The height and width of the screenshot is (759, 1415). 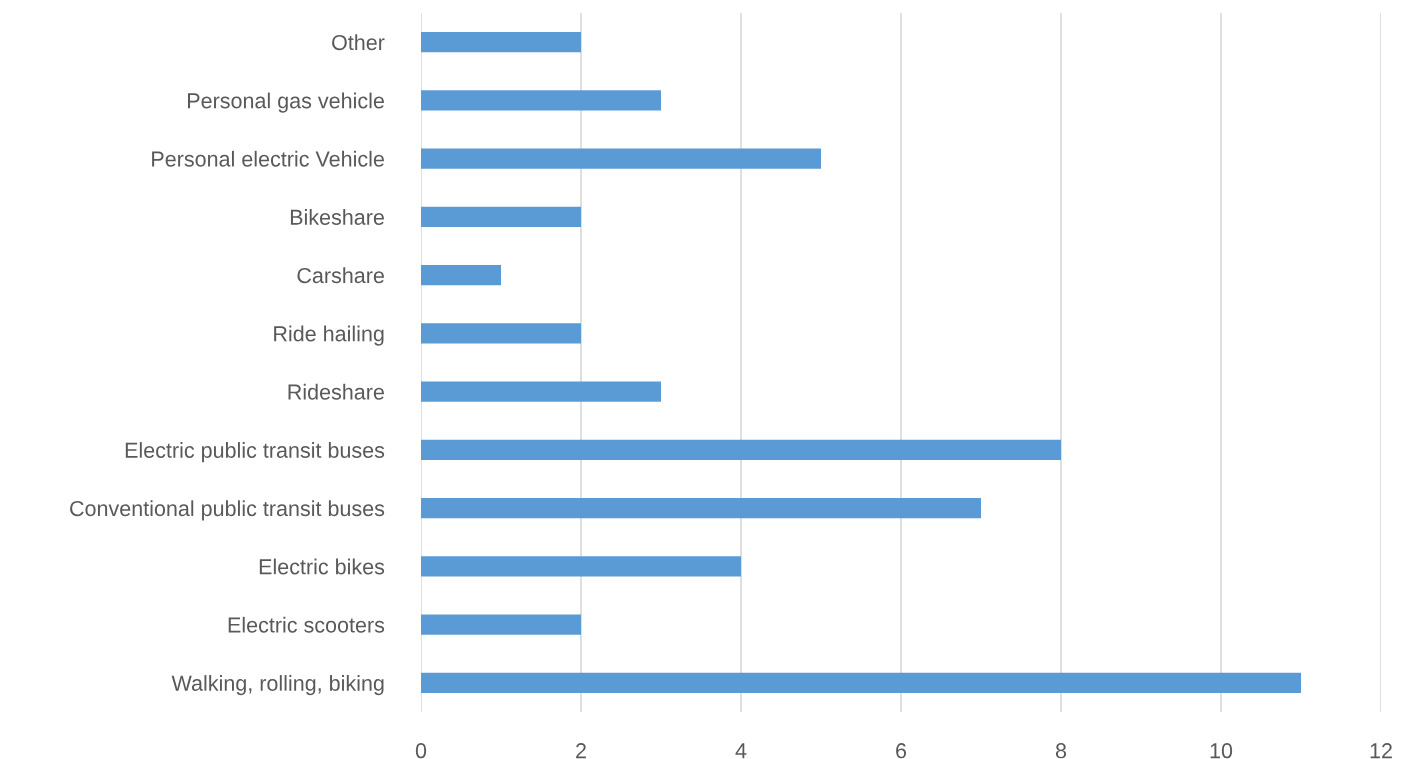 I want to click on y-tick-label: Ride hailing, so click(x=329, y=335).